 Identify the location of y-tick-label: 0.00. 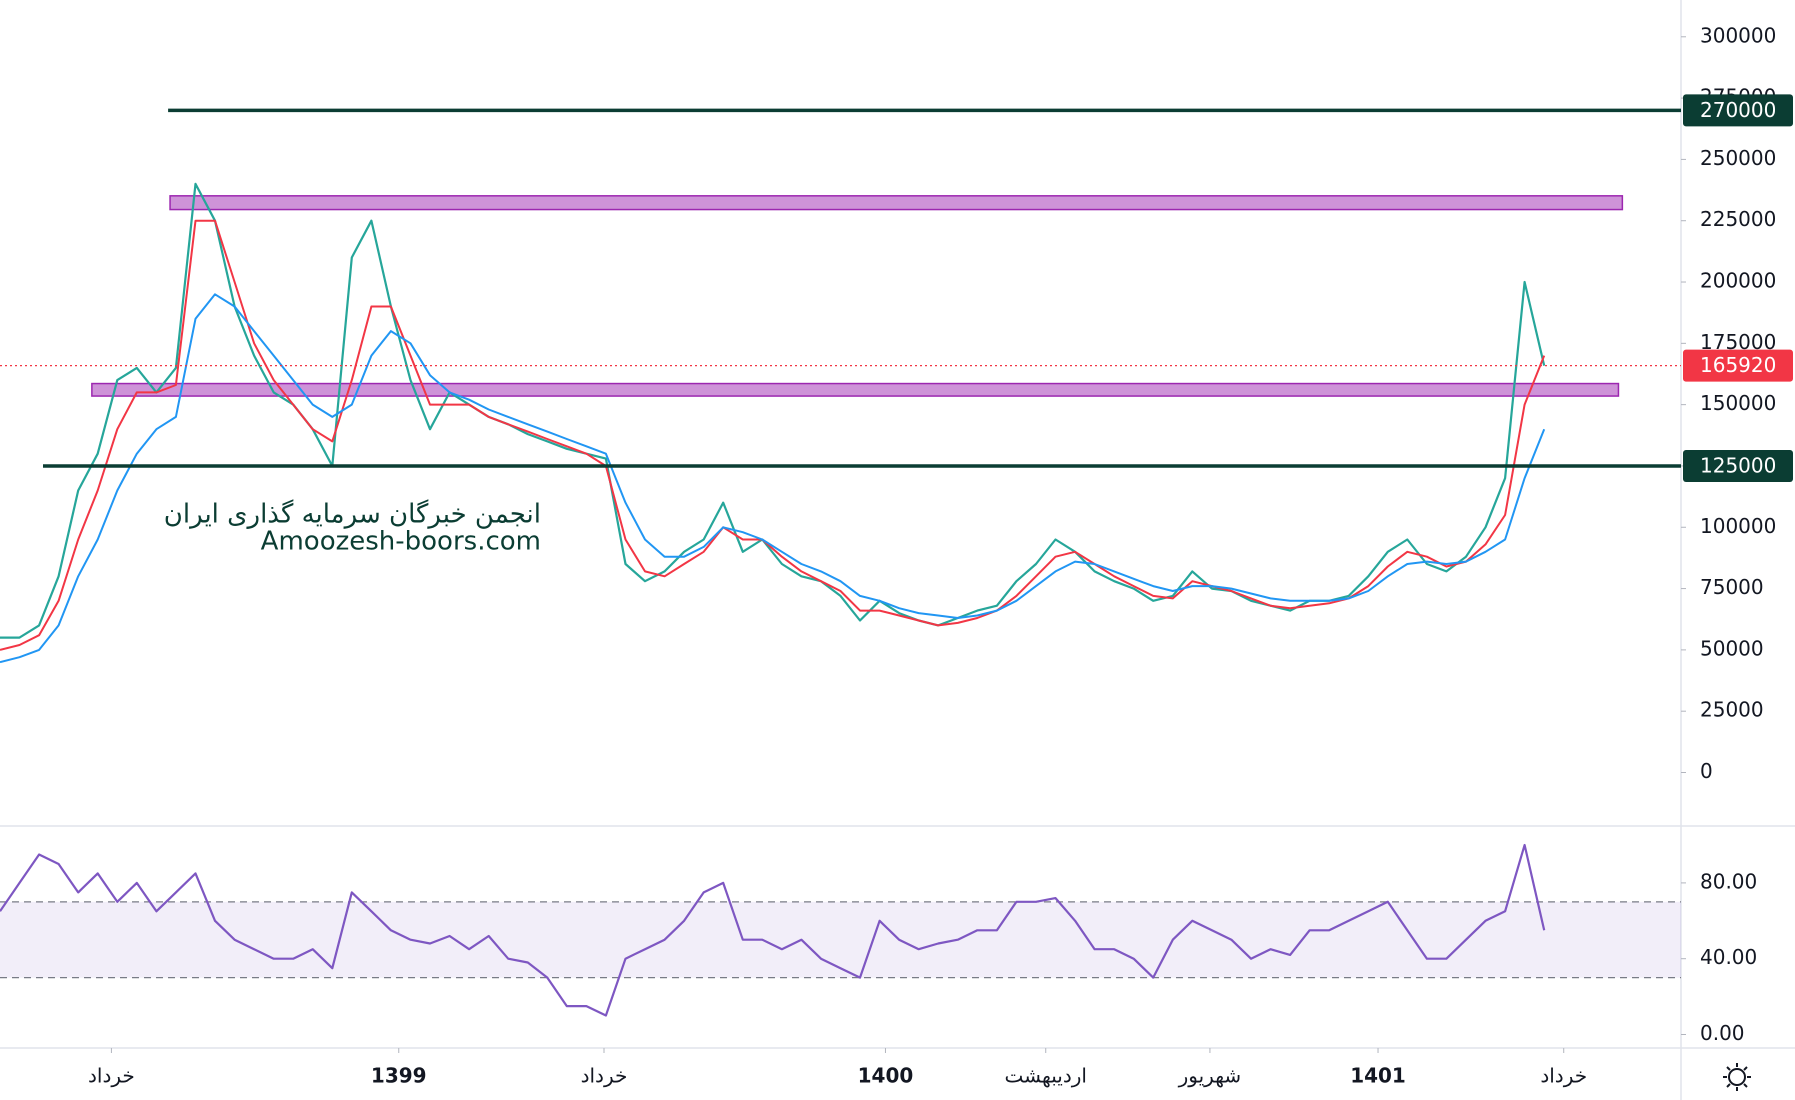
(1722, 1033).